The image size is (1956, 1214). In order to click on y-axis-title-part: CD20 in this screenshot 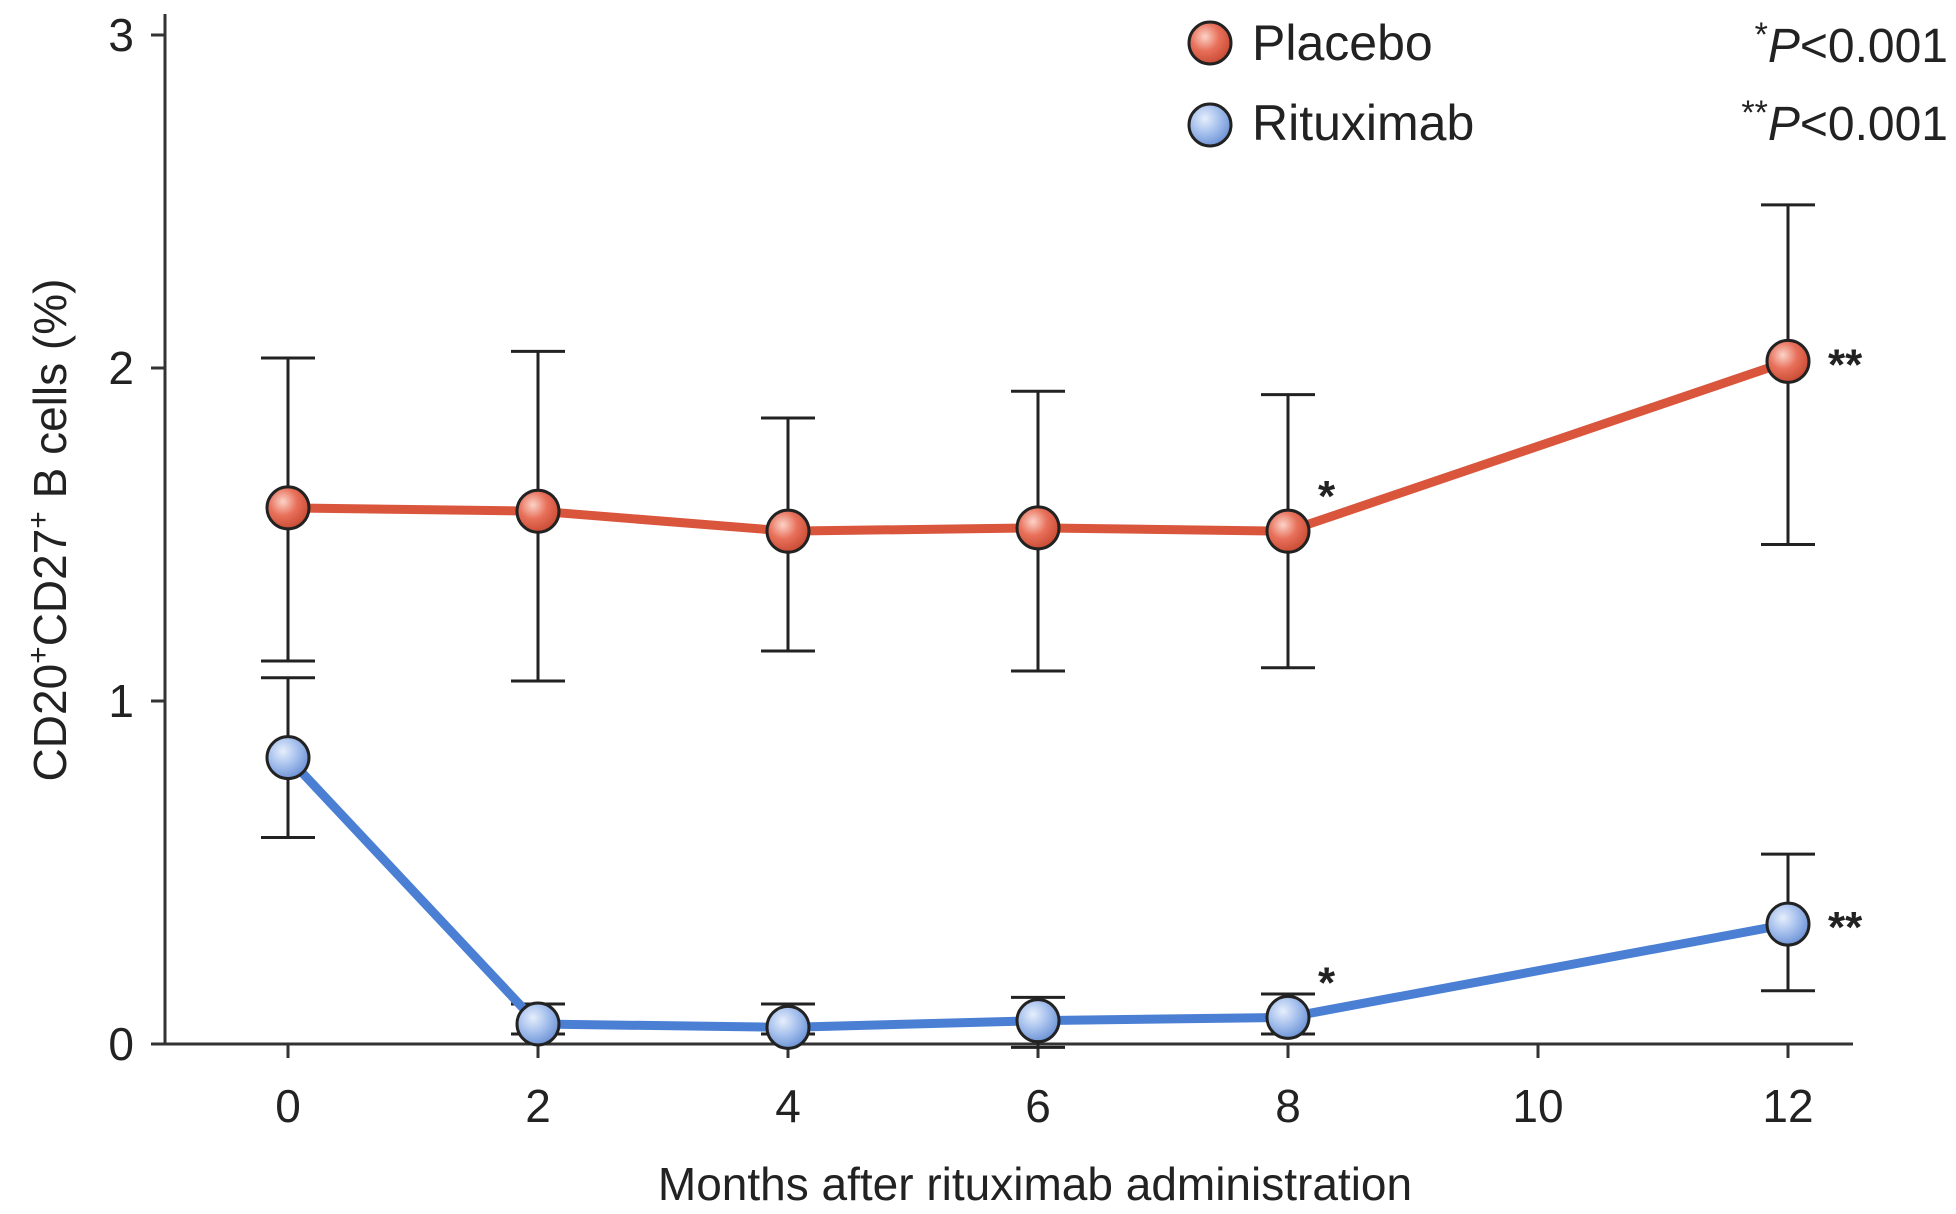, I will do `click(50, 723)`.